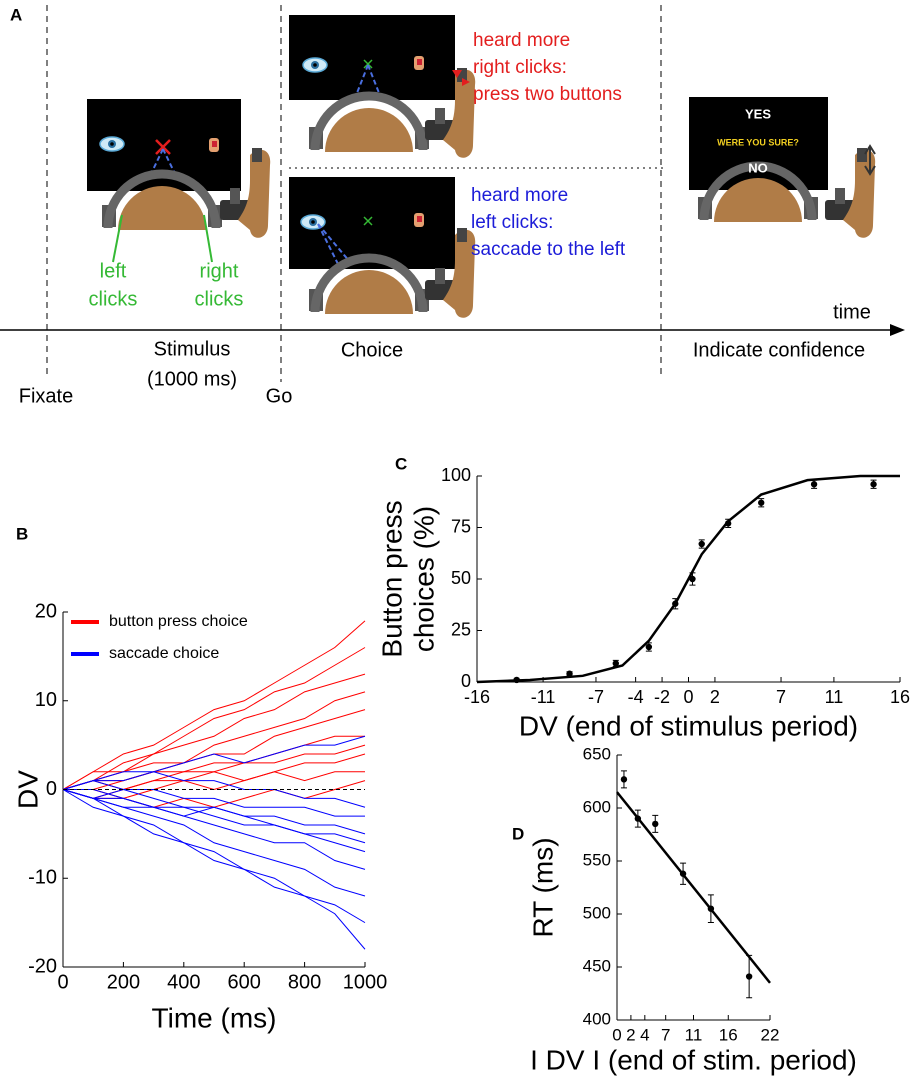  What do you see at coordinates (636, 697) in the screenshot?
I see `x-tick-label: -4` at bounding box center [636, 697].